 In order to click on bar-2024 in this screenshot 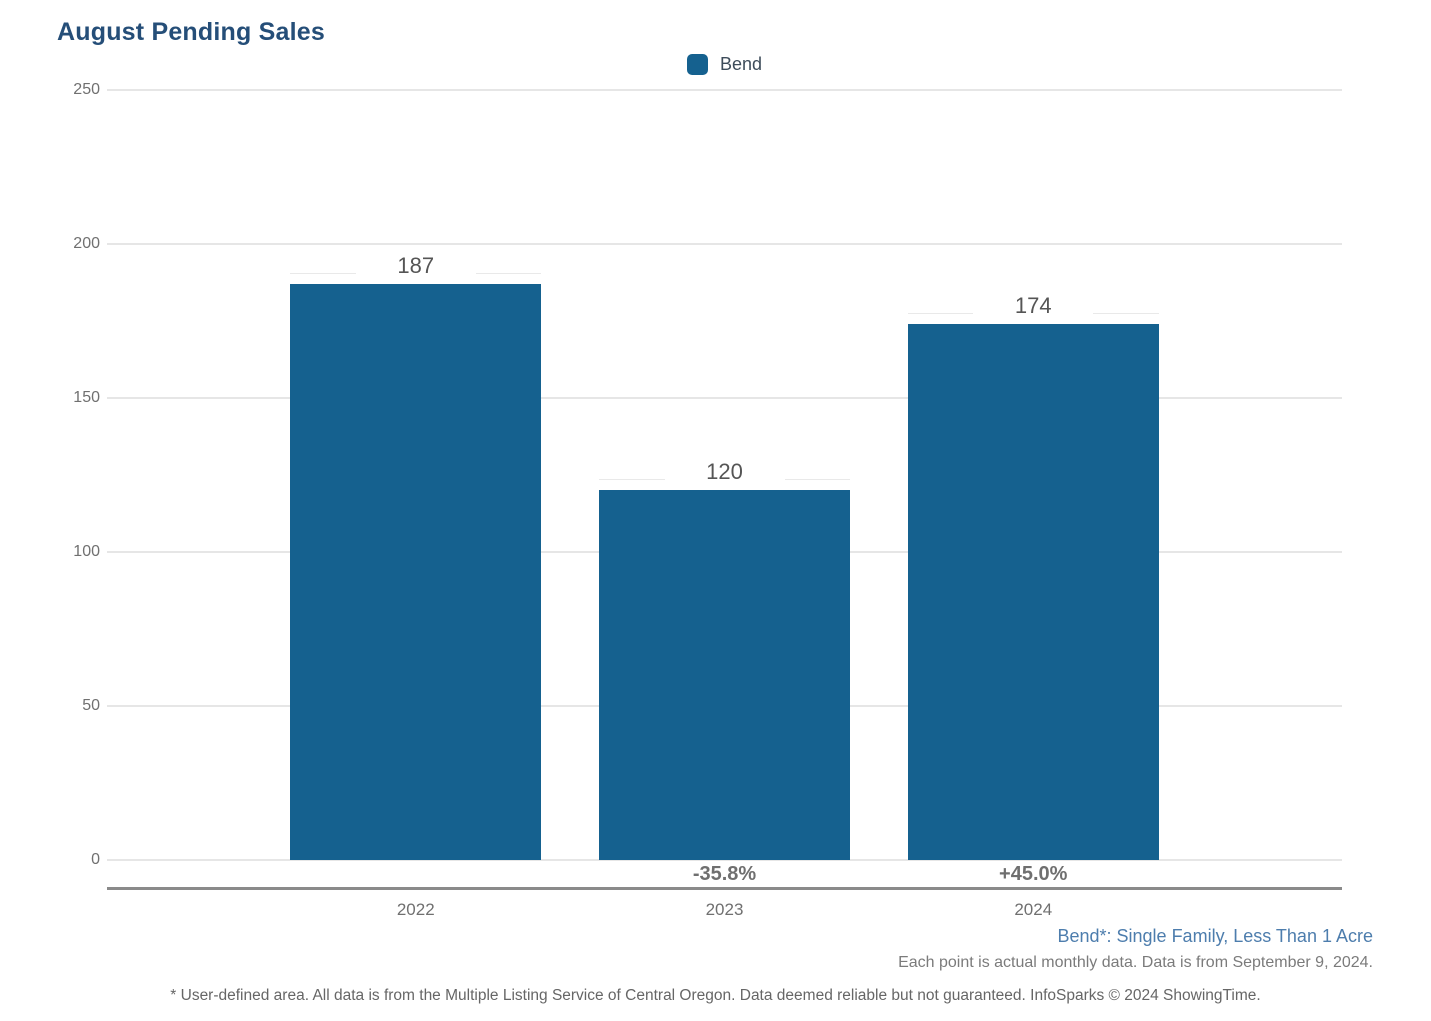, I will do `click(1033, 592)`.